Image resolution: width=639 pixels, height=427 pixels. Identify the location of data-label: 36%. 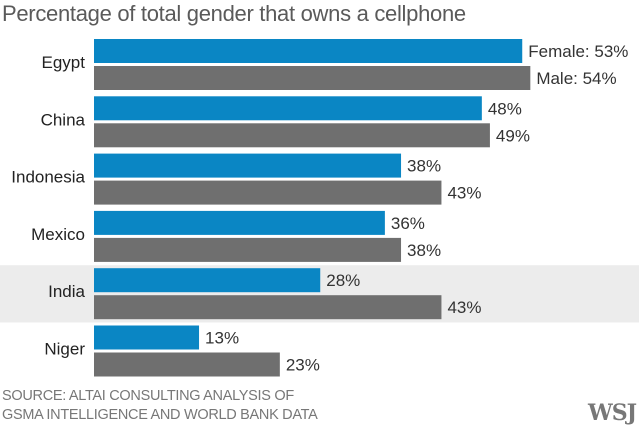
(408, 223).